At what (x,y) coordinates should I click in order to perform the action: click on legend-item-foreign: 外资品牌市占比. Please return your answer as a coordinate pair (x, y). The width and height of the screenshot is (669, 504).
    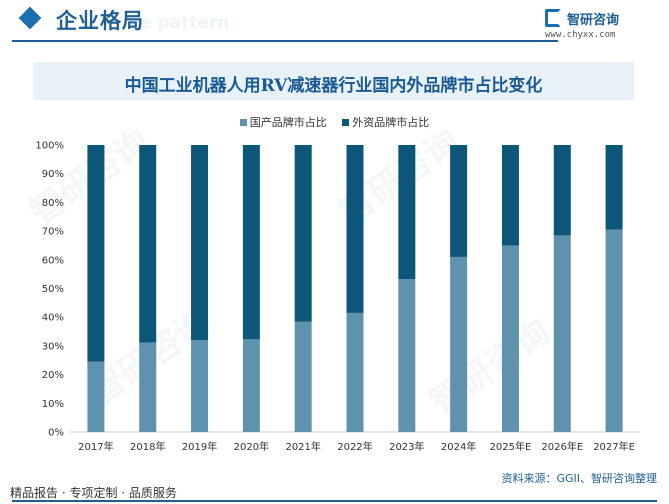
    Looking at the image, I should click on (385, 122).